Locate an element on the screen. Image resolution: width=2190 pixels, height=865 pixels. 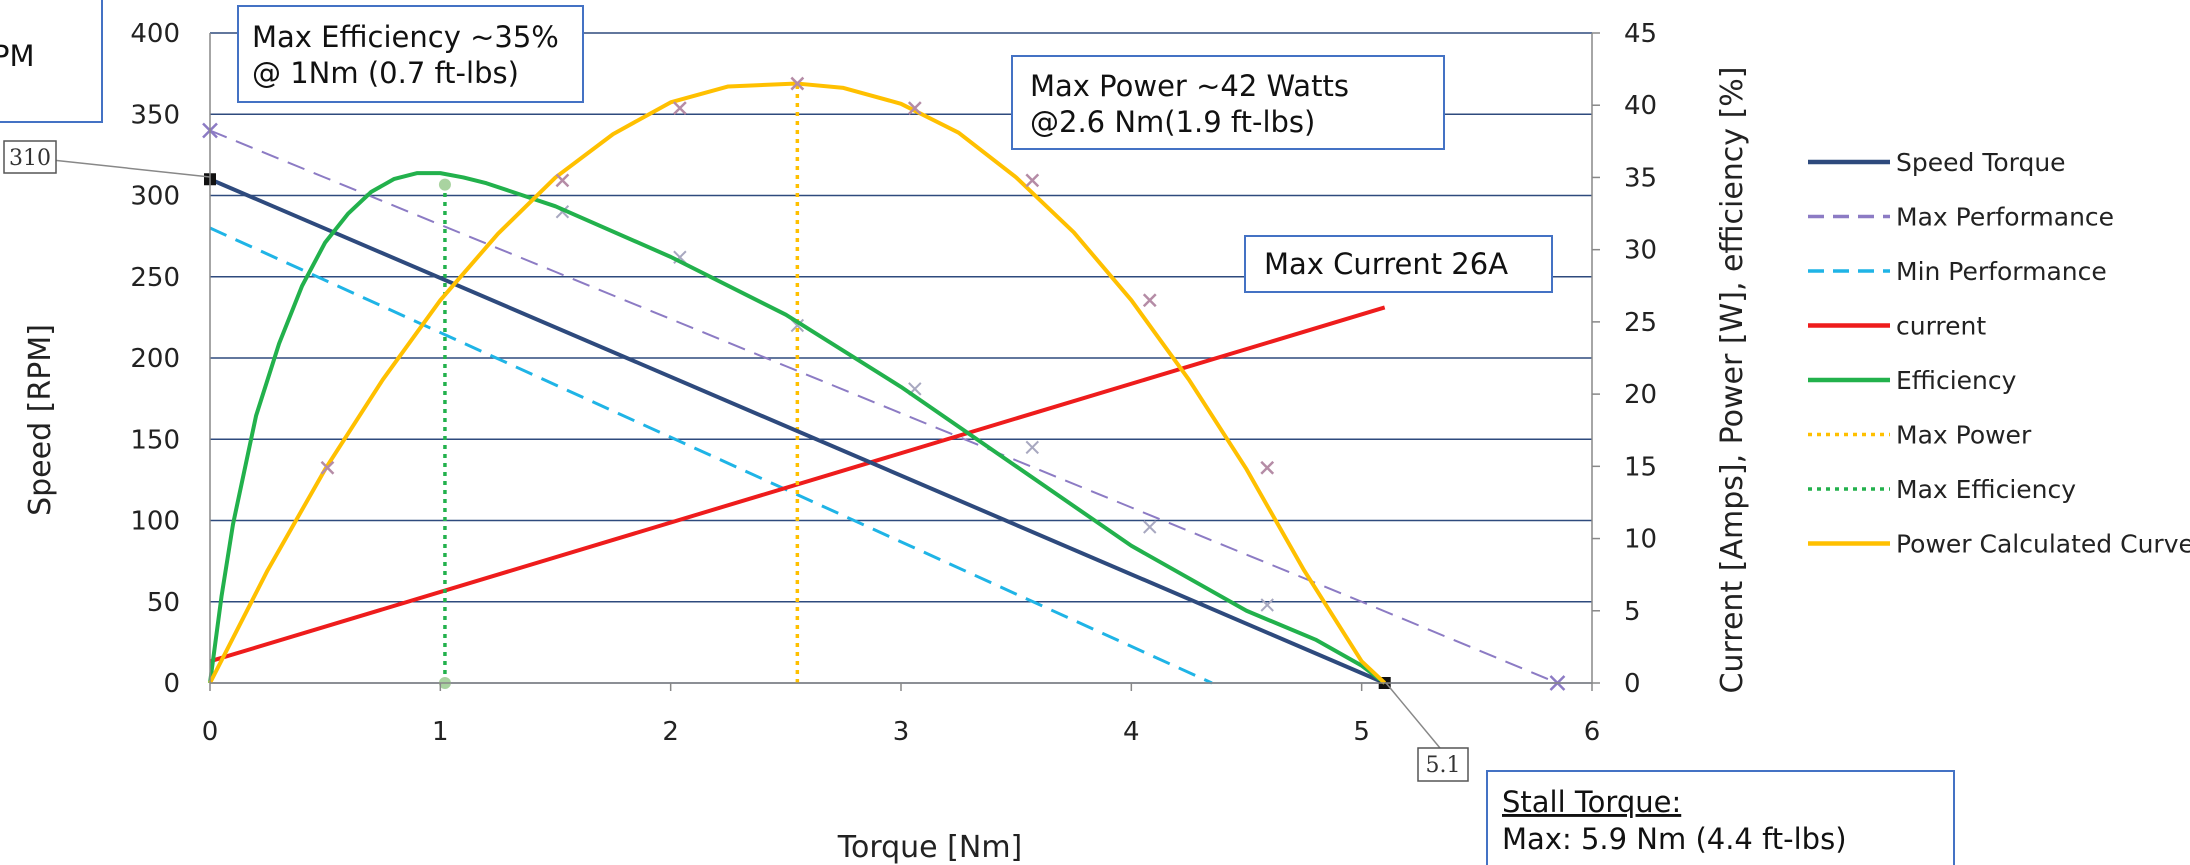
x-tick-4: 4 is located at coordinates (1131, 732).